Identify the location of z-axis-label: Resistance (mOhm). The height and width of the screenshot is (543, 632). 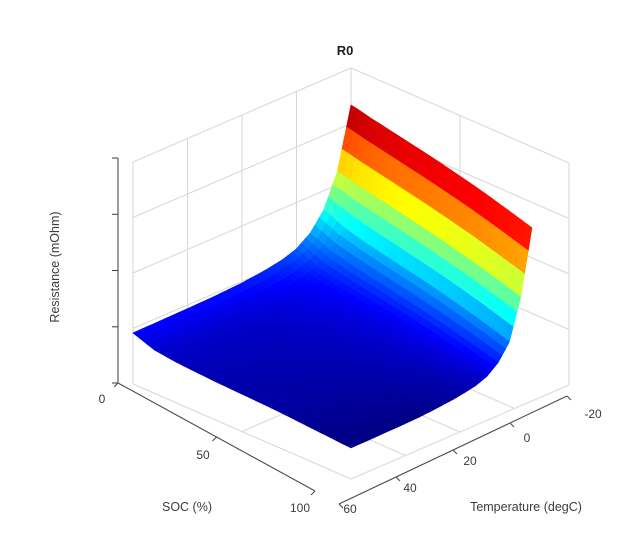
(55, 267).